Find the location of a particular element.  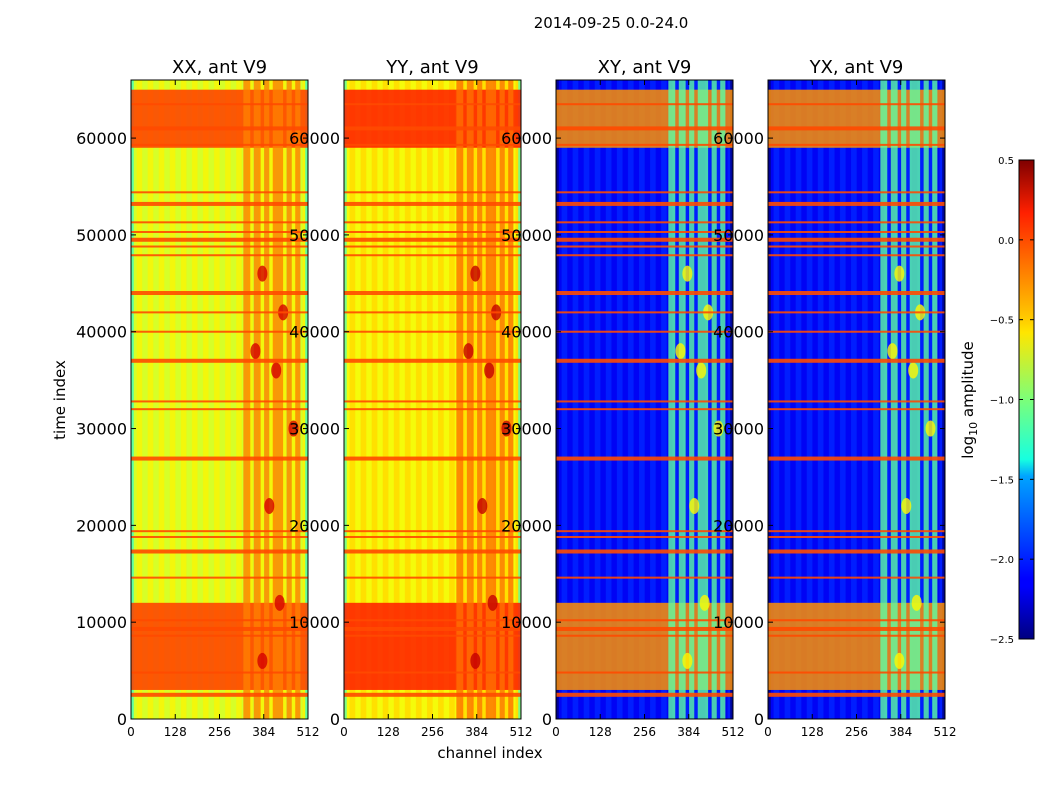

colorbar-tick-label: −2.0 is located at coordinates (1002, 560).